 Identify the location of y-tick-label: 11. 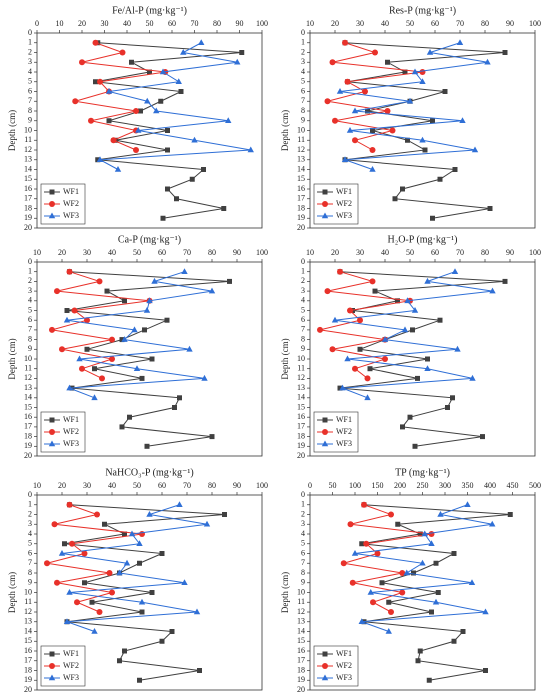
(301, 368).